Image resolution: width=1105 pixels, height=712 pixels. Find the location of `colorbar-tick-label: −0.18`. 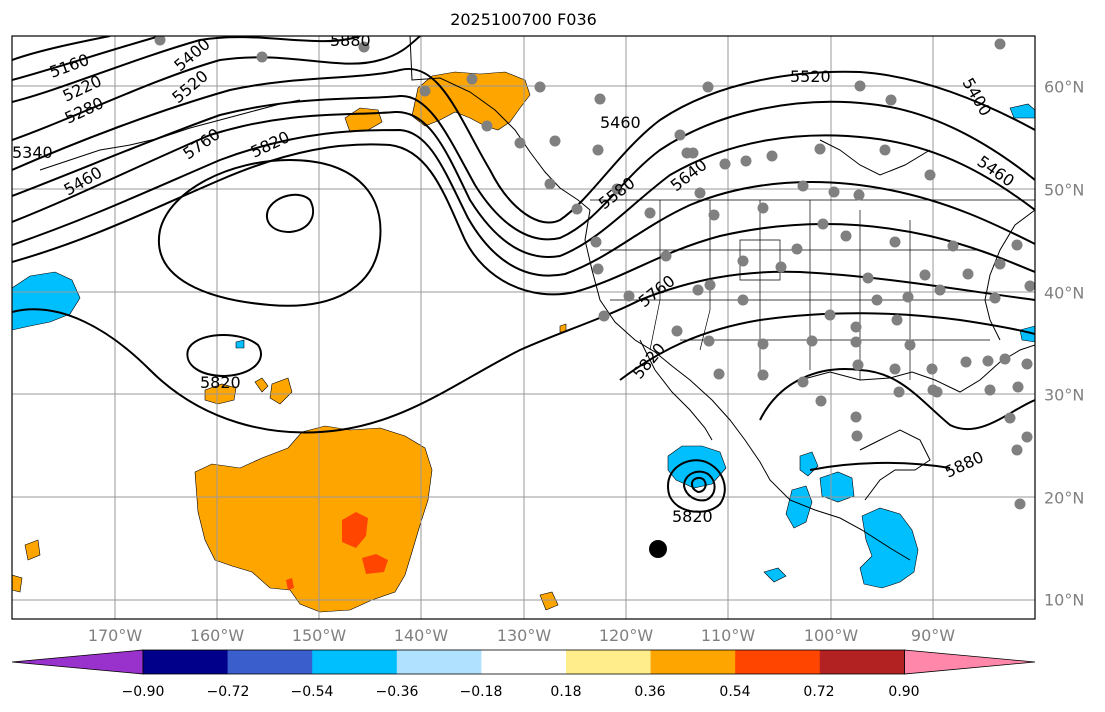

colorbar-tick-label: −0.18 is located at coordinates (481, 692).